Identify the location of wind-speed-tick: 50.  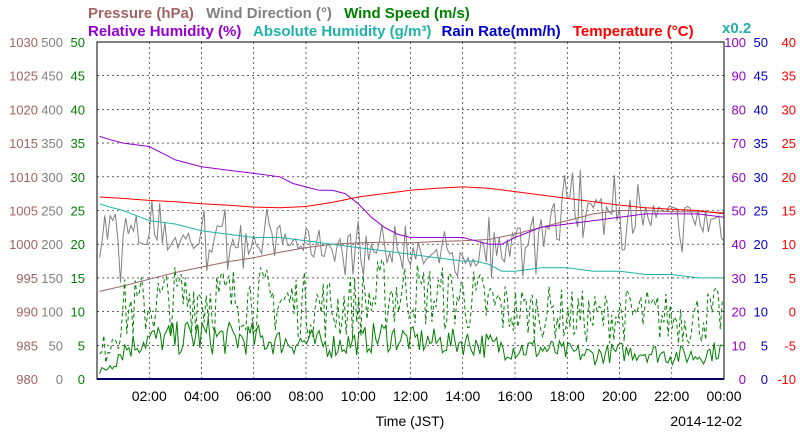
(78, 42).